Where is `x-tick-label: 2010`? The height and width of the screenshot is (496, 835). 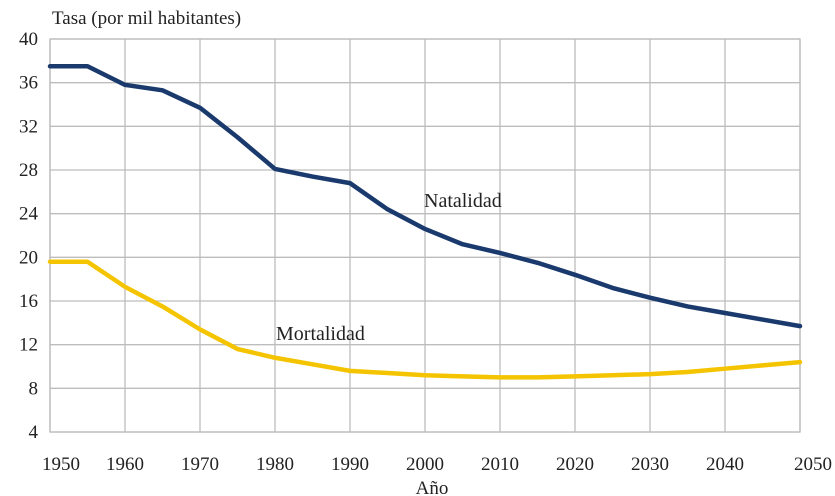 x-tick-label: 2010 is located at coordinates (500, 464).